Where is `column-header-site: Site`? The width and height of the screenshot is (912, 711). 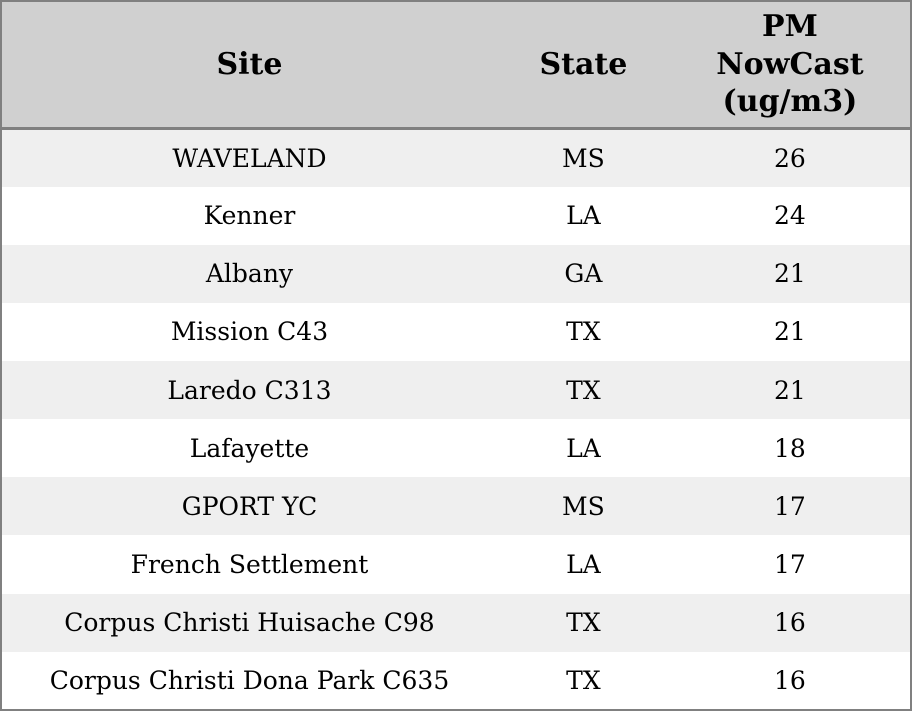 column-header-site: Site is located at coordinates (249, 65).